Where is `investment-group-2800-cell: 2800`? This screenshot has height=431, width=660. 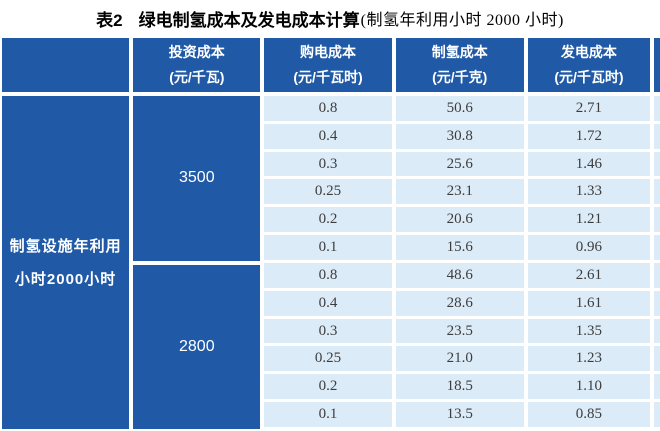 investment-group-2800-cell: 2800 is located at coordinates (197, 346).